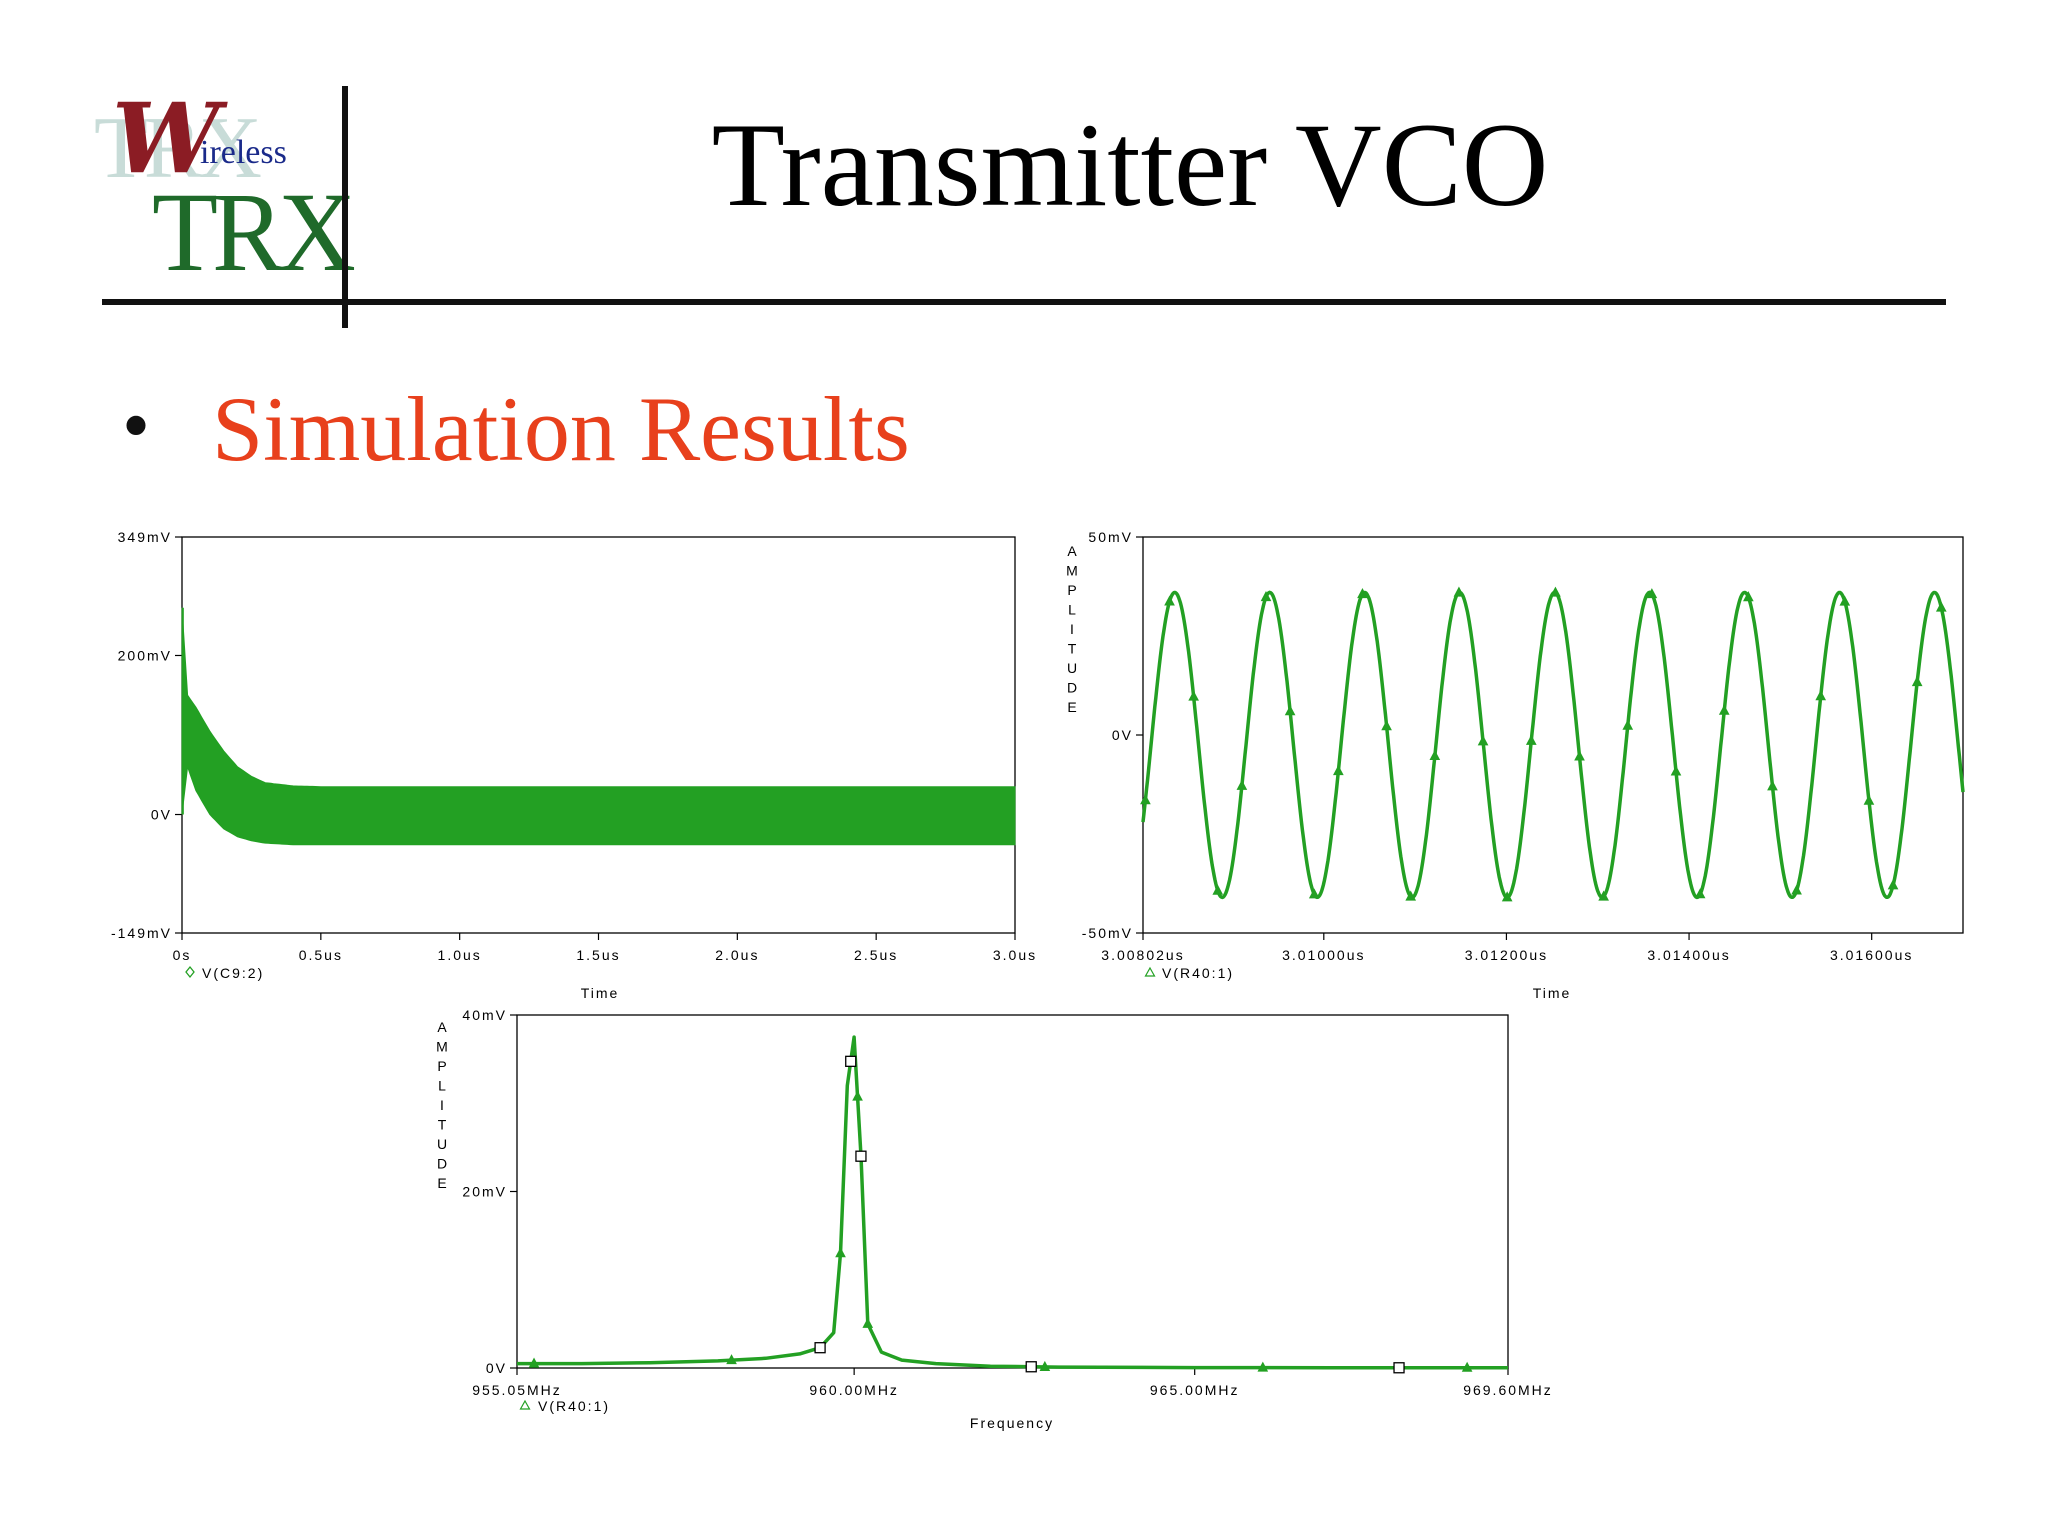 The height and width of the screenshot is (1536, 2048). I want to click on chart1-x-tick-label: 0s, so click(182, 955).